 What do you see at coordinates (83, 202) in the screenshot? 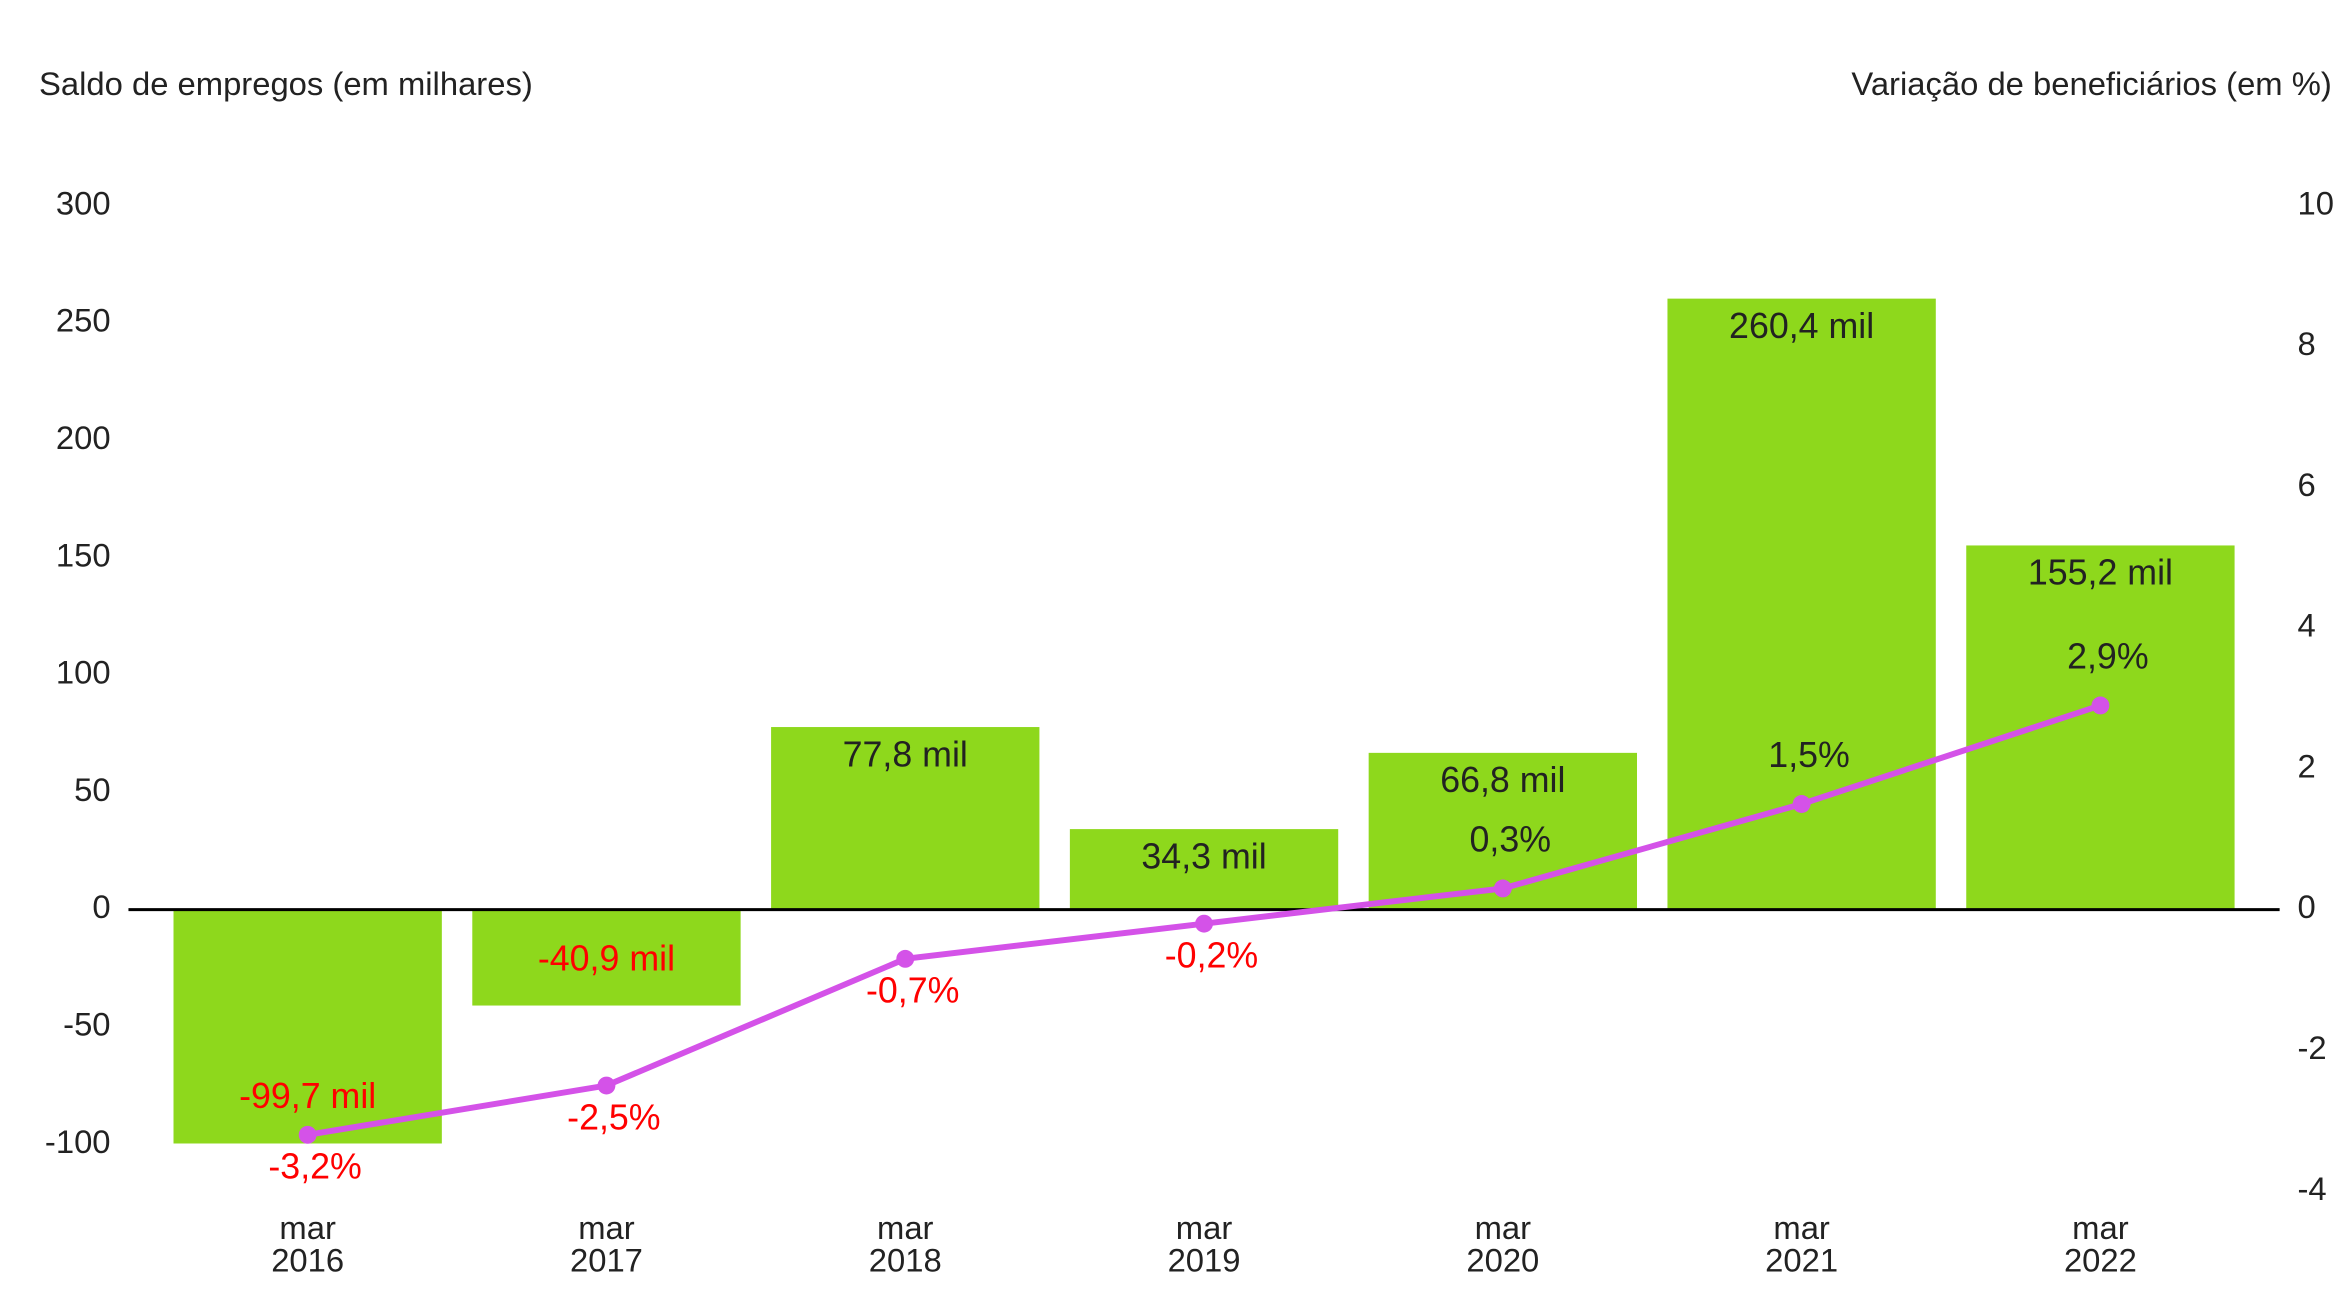
I see `y-tick-label: 300` at bounding box center [83, 202].